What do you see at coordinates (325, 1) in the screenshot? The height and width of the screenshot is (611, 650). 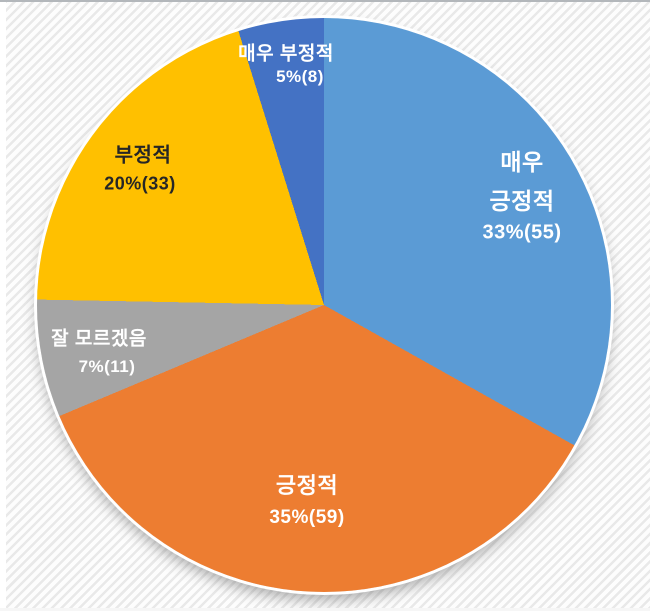 I see `window-top-border` at bounding box center [325, 1].